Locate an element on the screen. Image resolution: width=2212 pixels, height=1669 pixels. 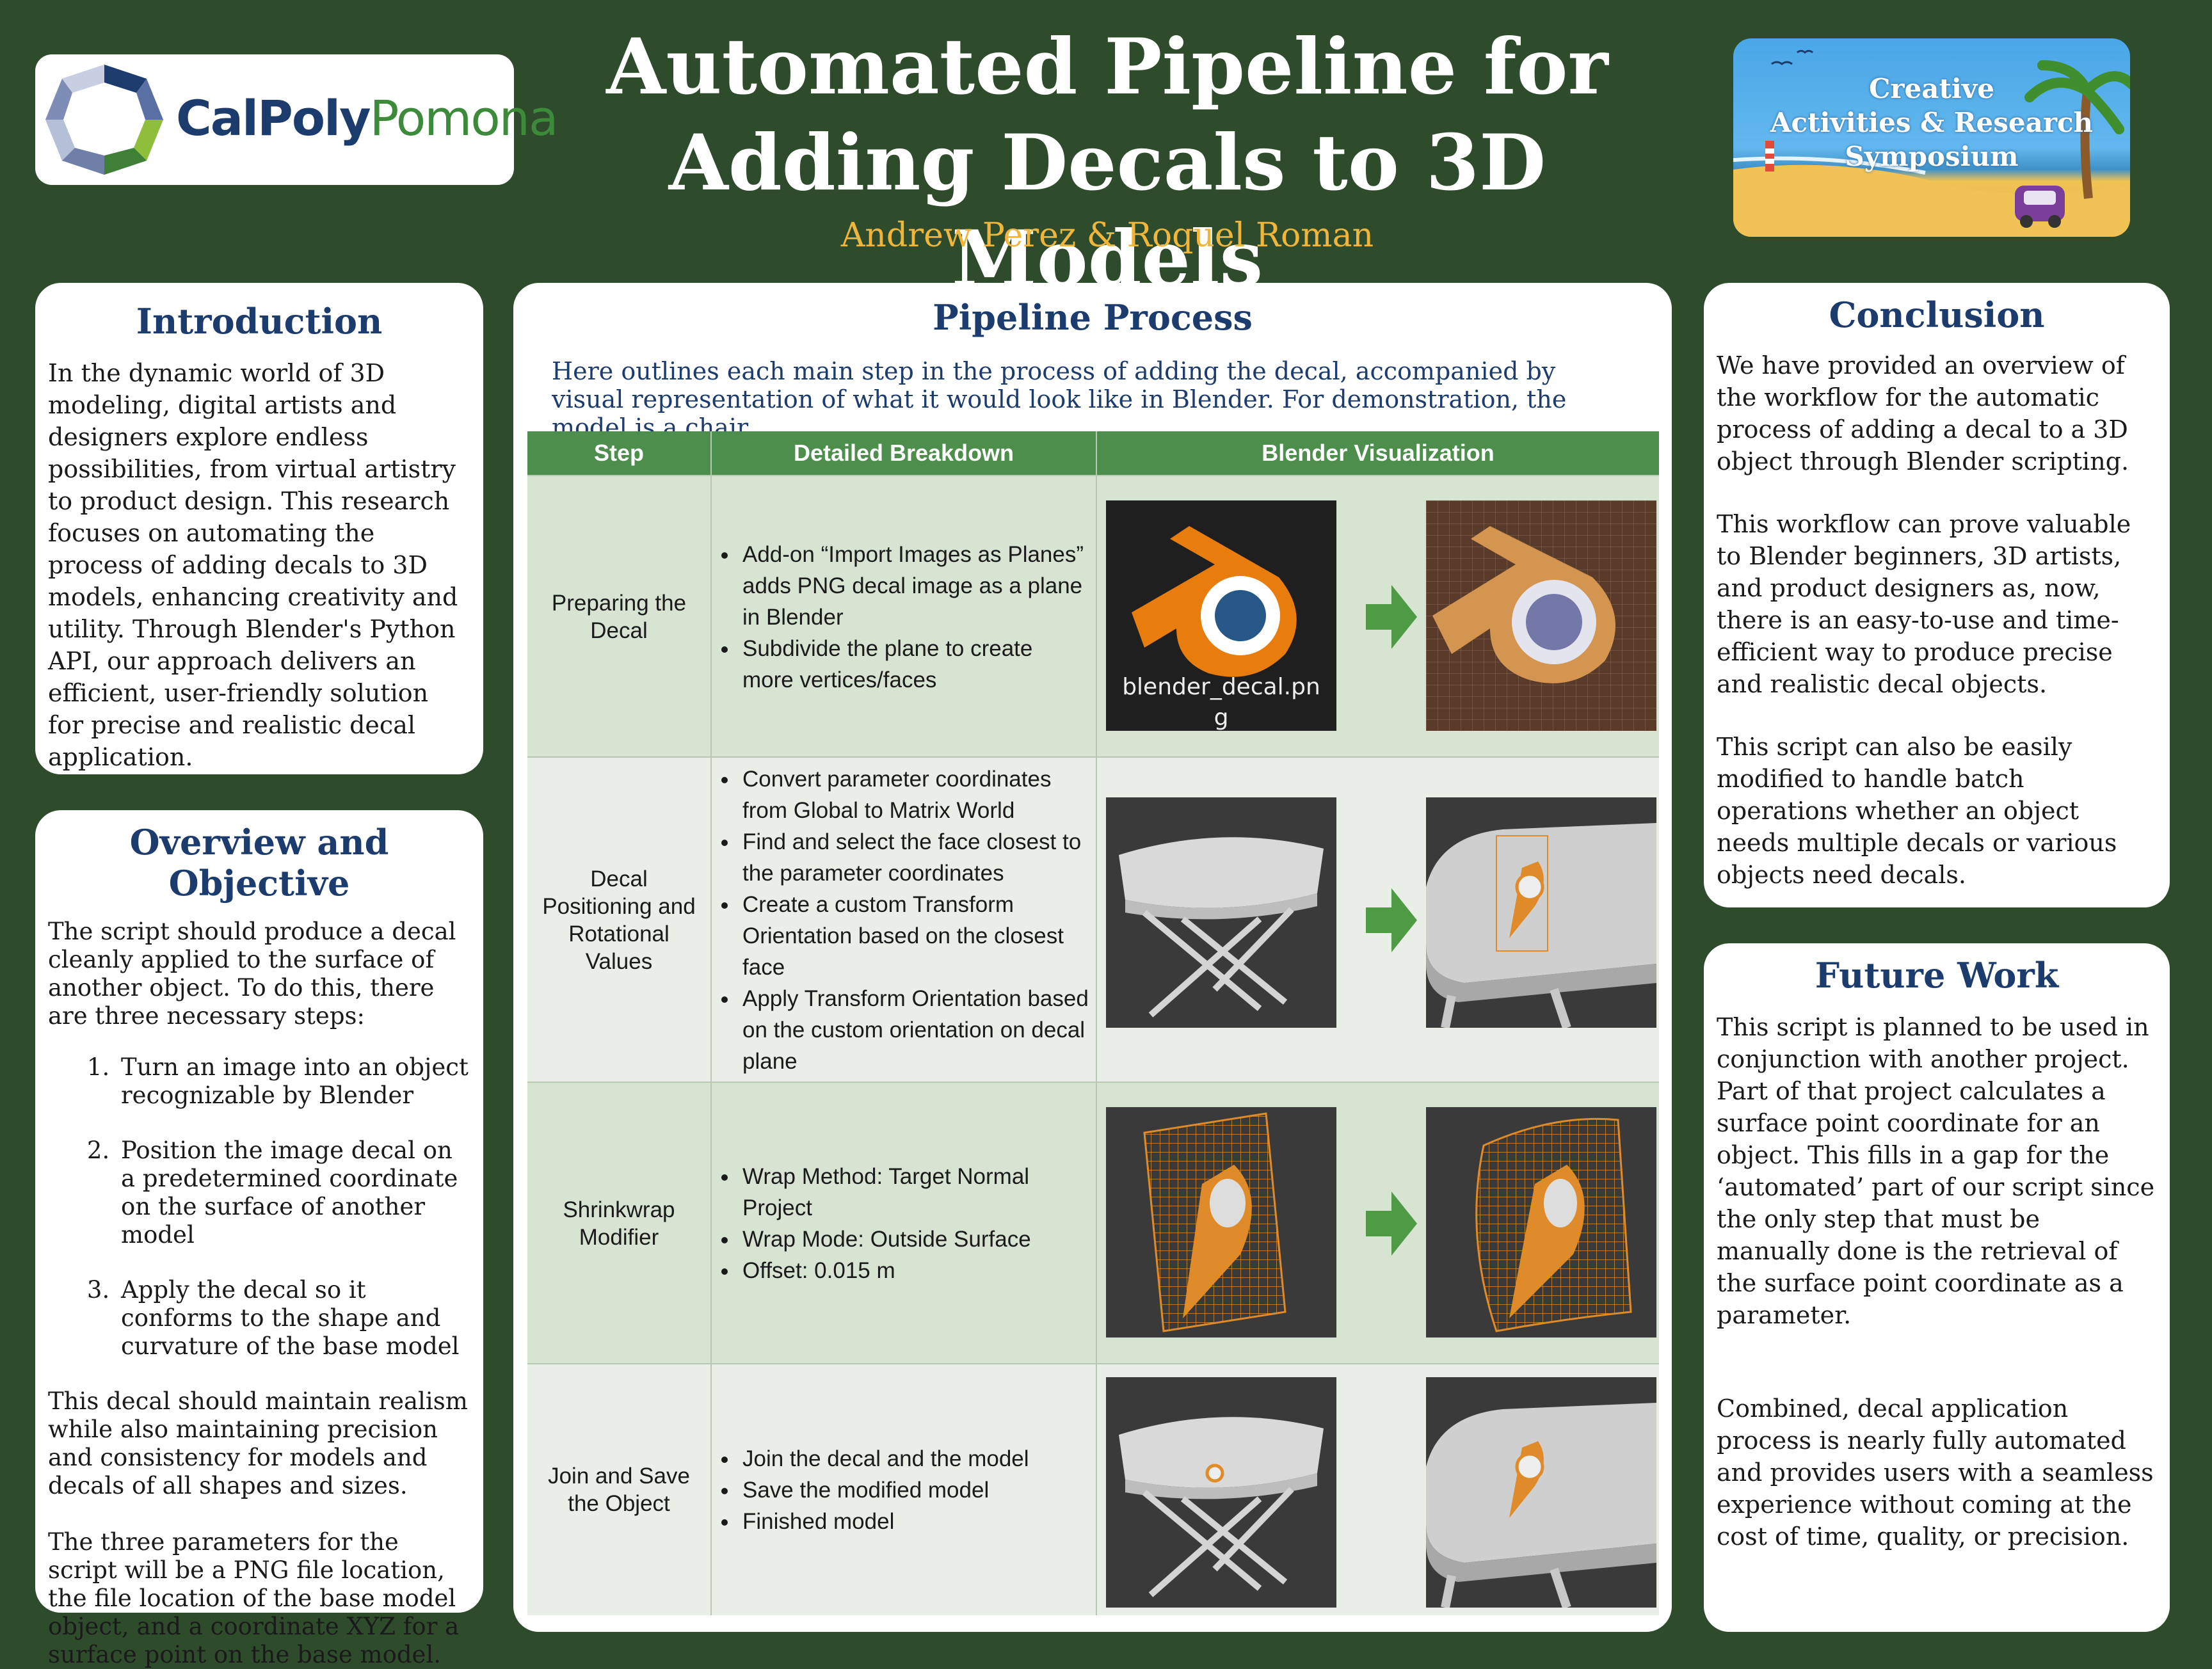
step-name: Join and Save the Object is located at coordinates (619, 1490).